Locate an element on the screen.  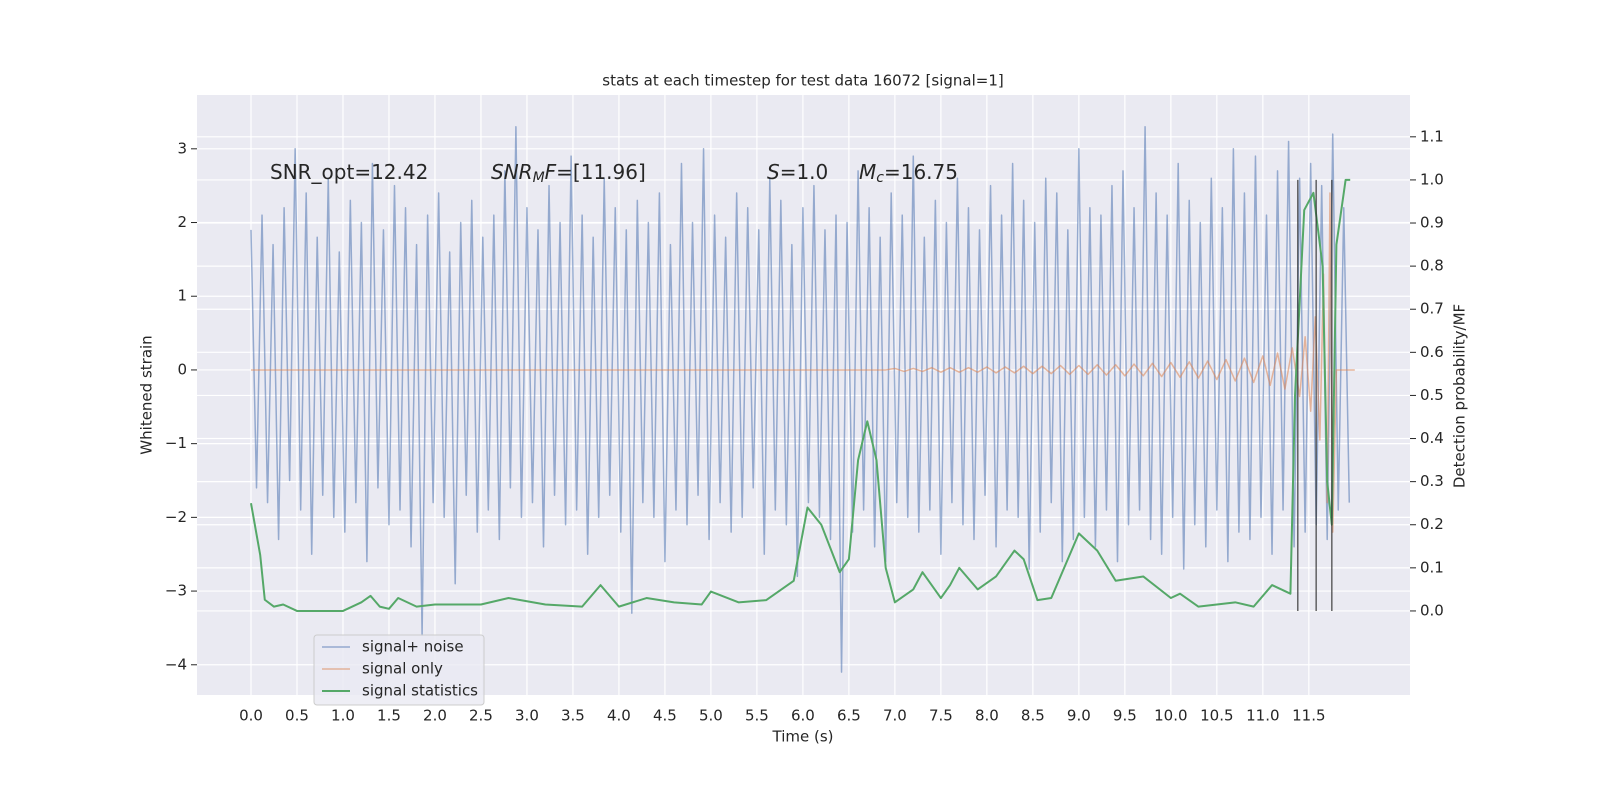
y2-tick-label: 0.5 is located at coordinates (1432, 395).